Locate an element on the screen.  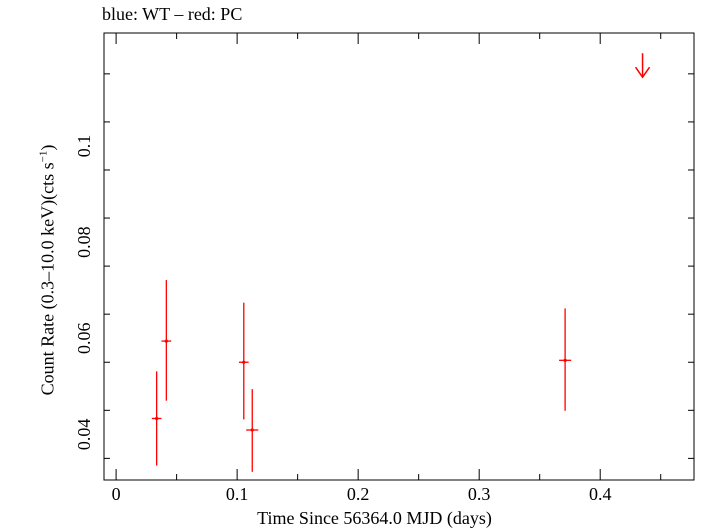
y-axis-label-exponent: −1 is located at coordinates (43, 156).